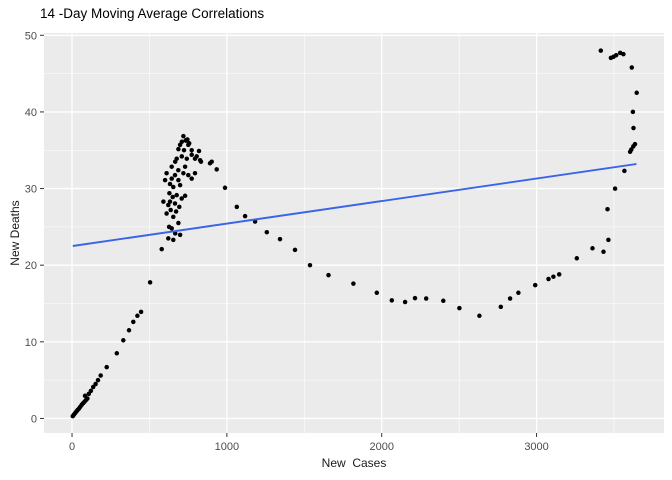 Image resolution: width=672 pixels, height=480 pixels. Describe the element at coordinates (536, 447) in the screenshot. I see `x-tick-label: 3000` at that location.